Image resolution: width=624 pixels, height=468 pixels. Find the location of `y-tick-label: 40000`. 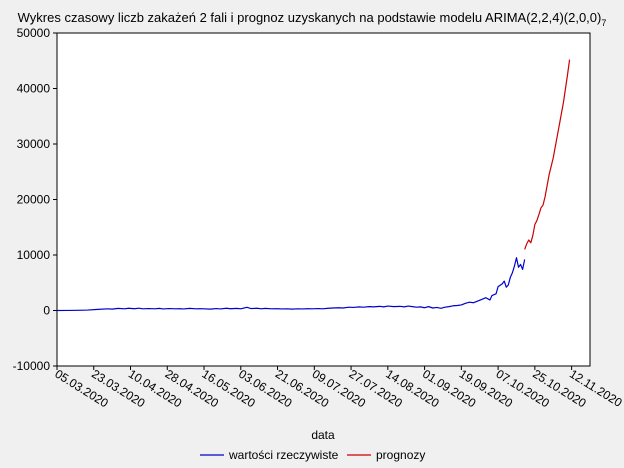

y-tick-label: 40000 is located at coordinates (34, 89).